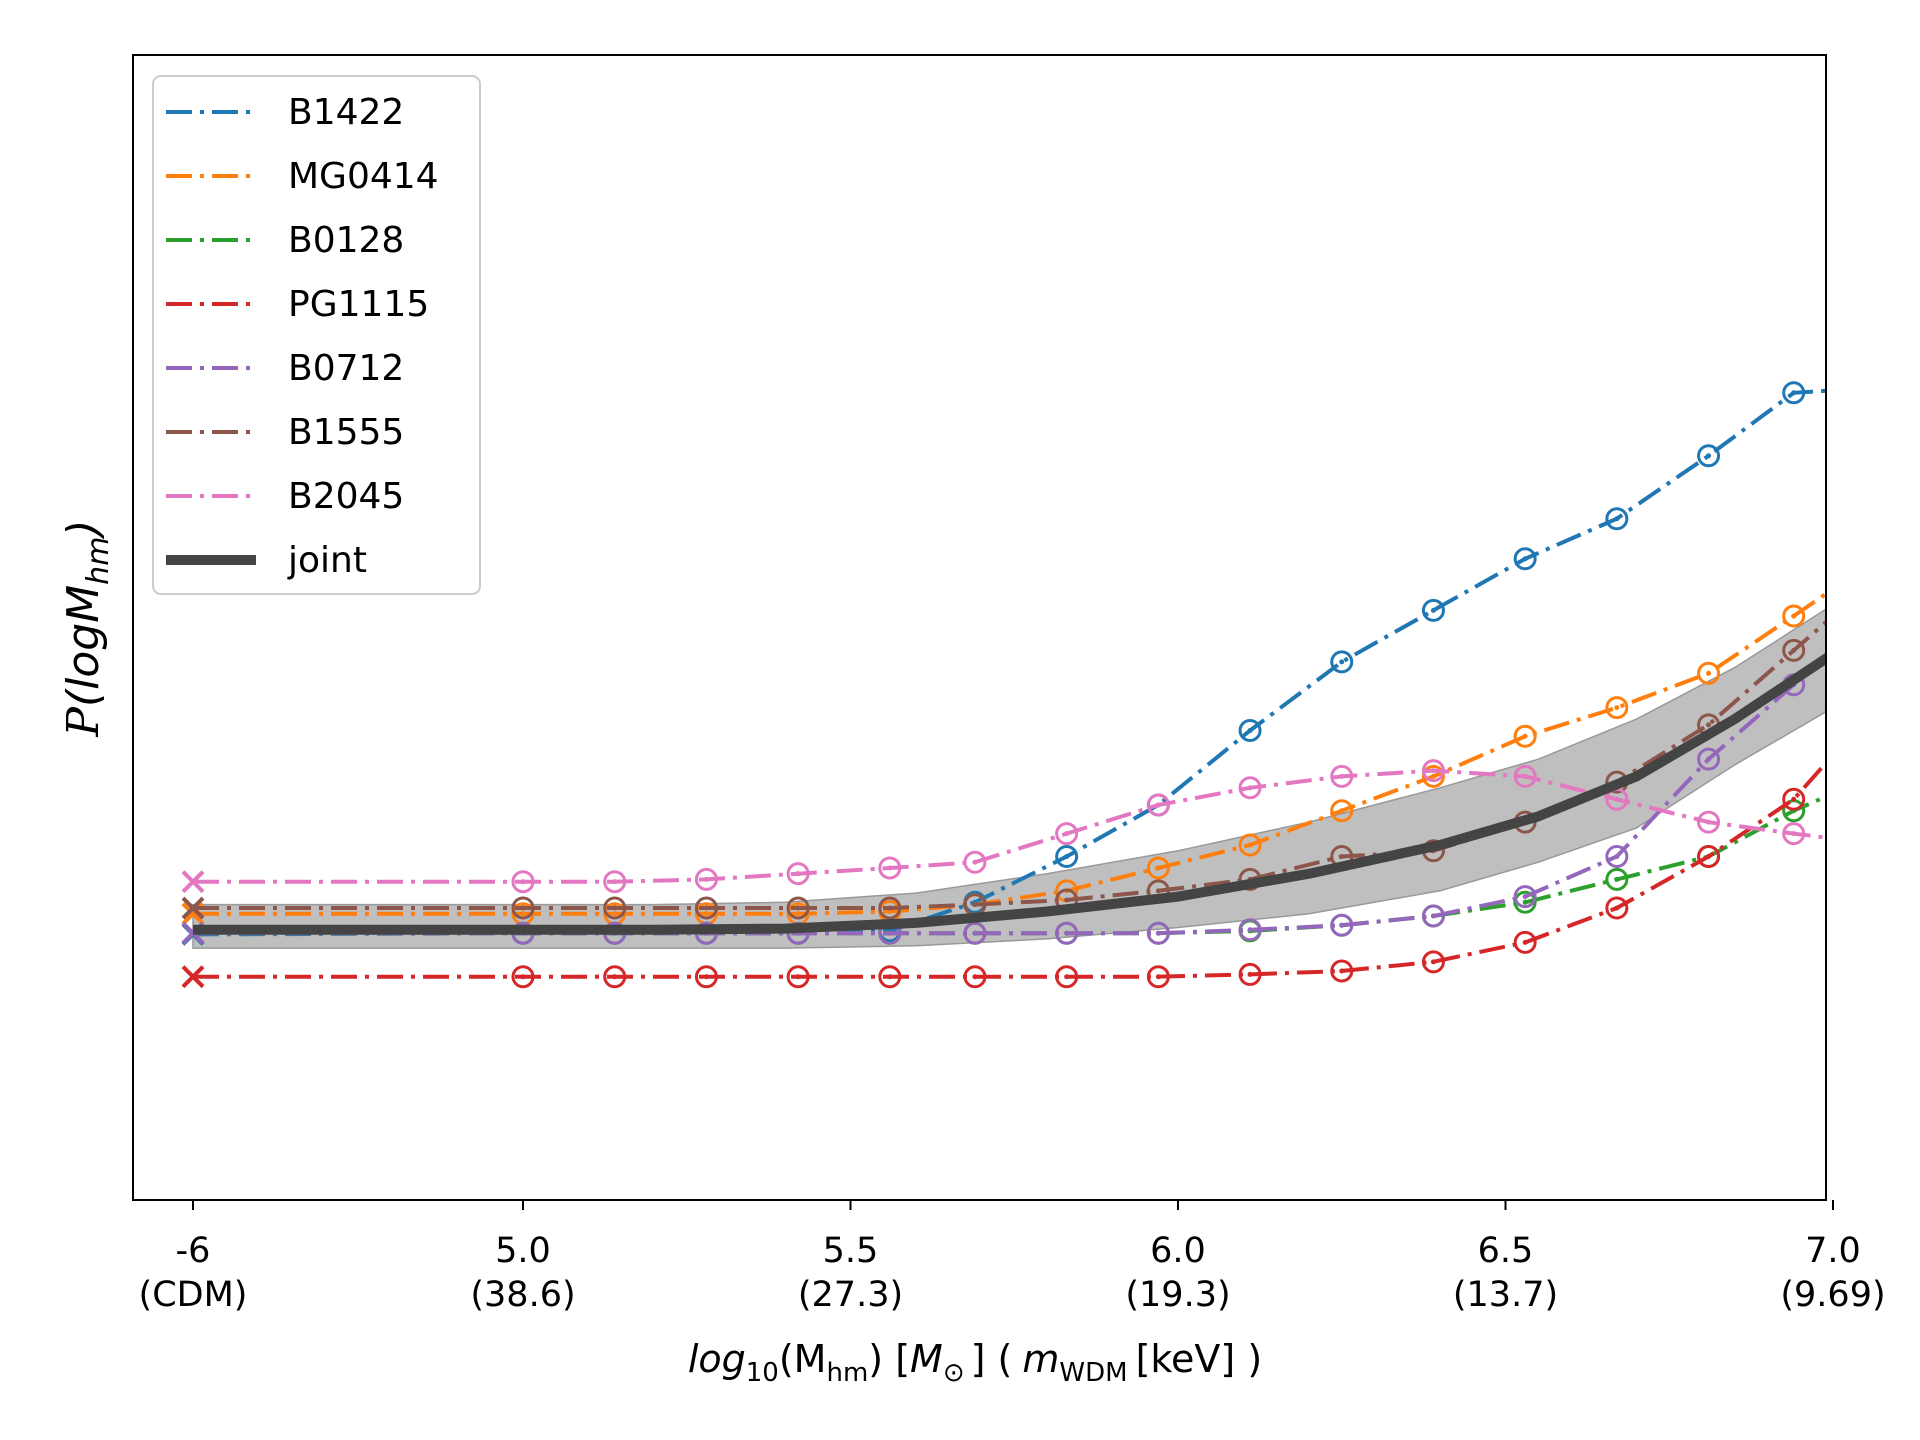 The width and height of the screenshot is (1920, 1440). I want to click on legend-label: joint, so click(327, 560).